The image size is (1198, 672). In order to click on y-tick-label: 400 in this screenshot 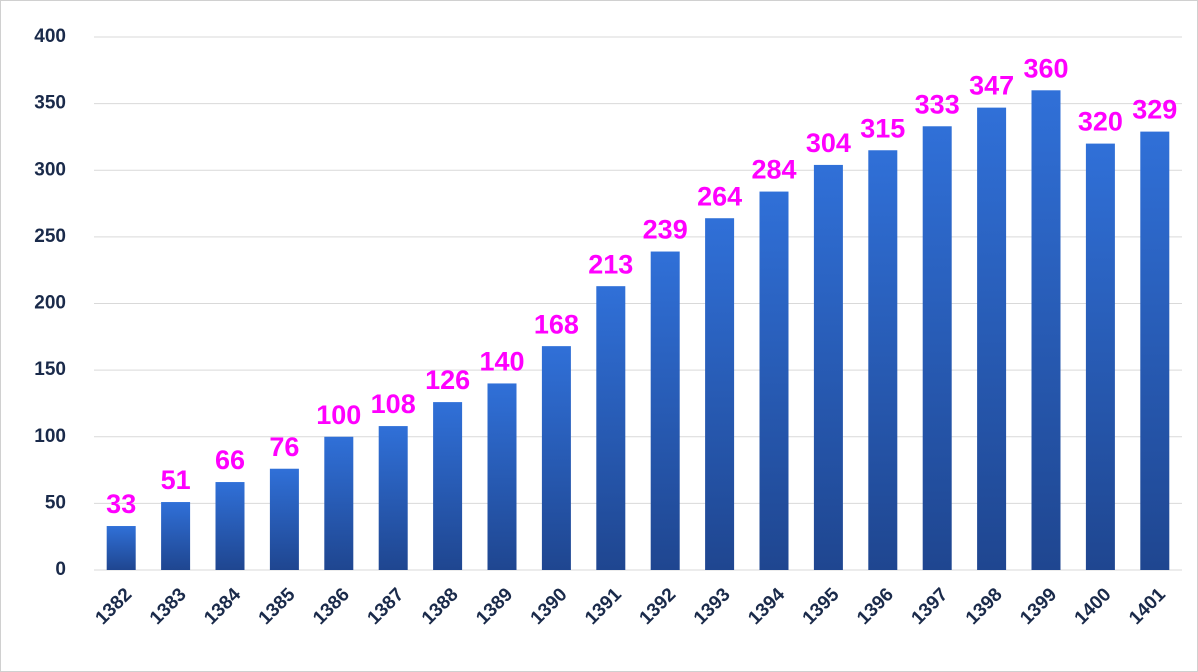, I will do `click(50, 36)`.